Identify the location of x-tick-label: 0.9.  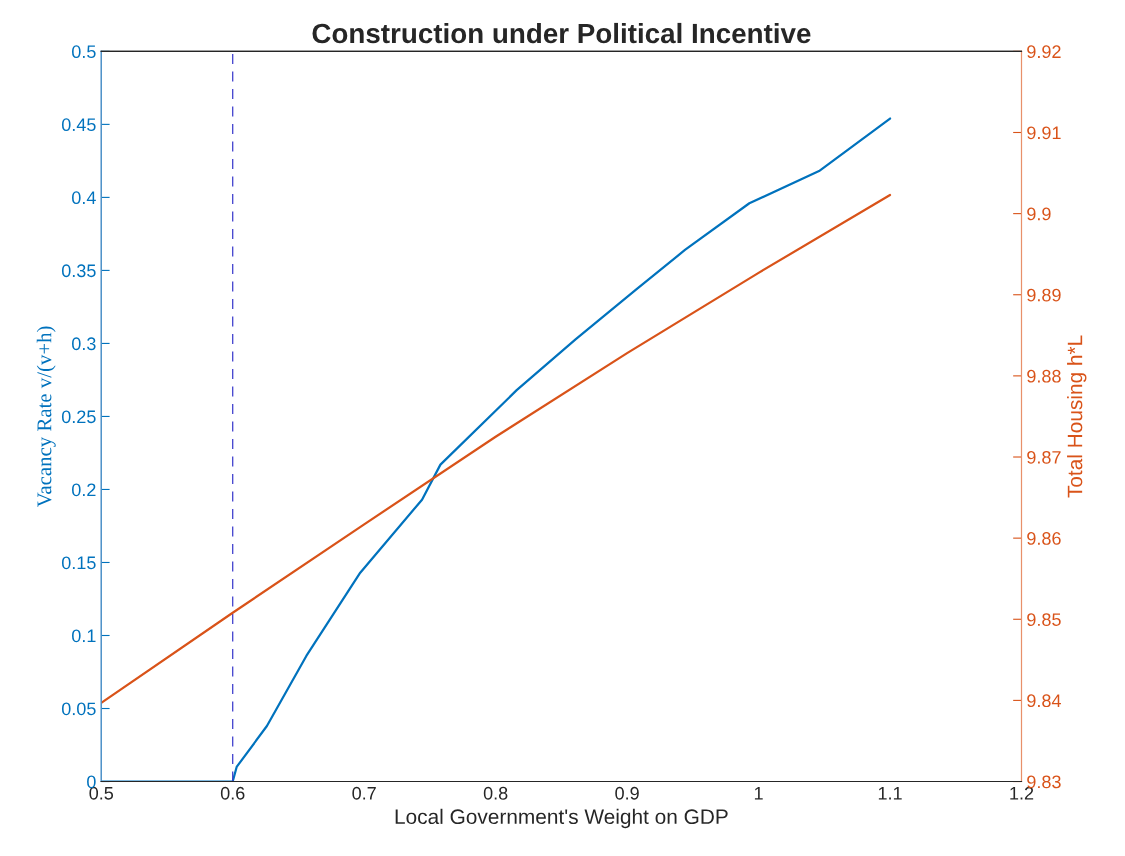
(627, 793).